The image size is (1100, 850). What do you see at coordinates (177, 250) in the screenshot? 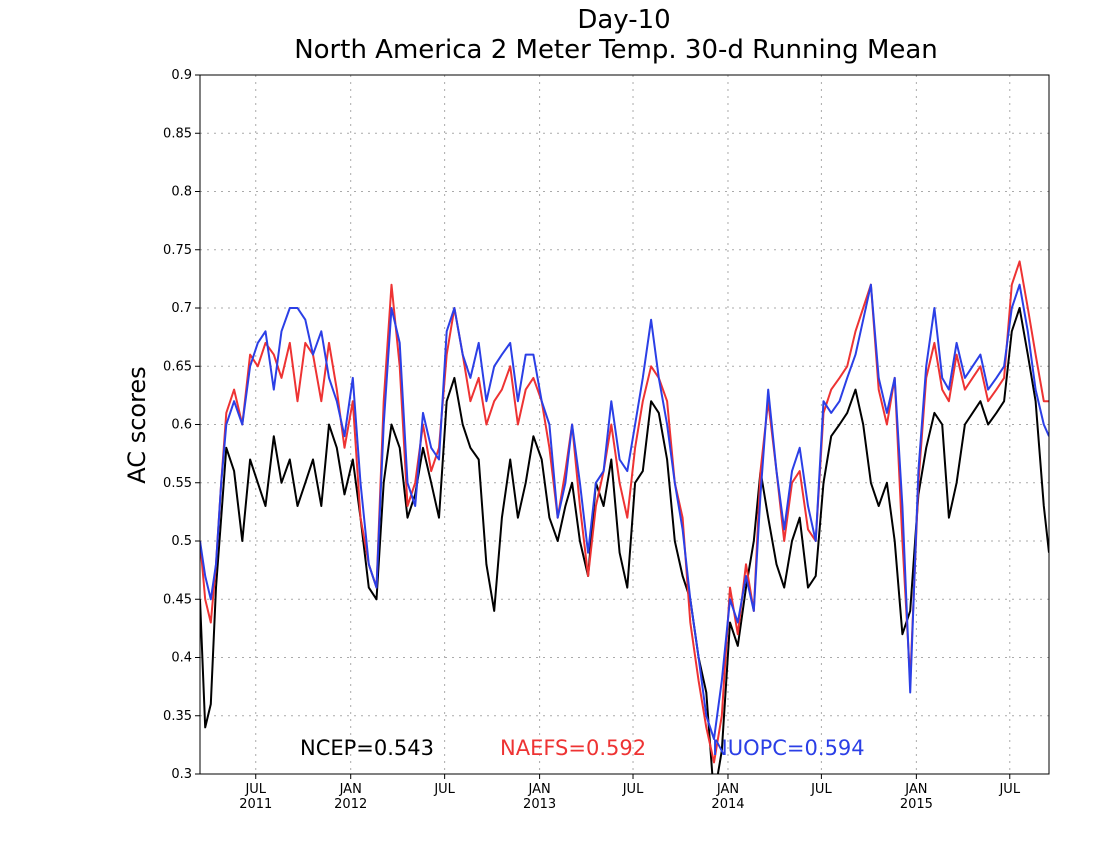
I see `y-tick-label: 0.75` at bounding box center [177, 250].